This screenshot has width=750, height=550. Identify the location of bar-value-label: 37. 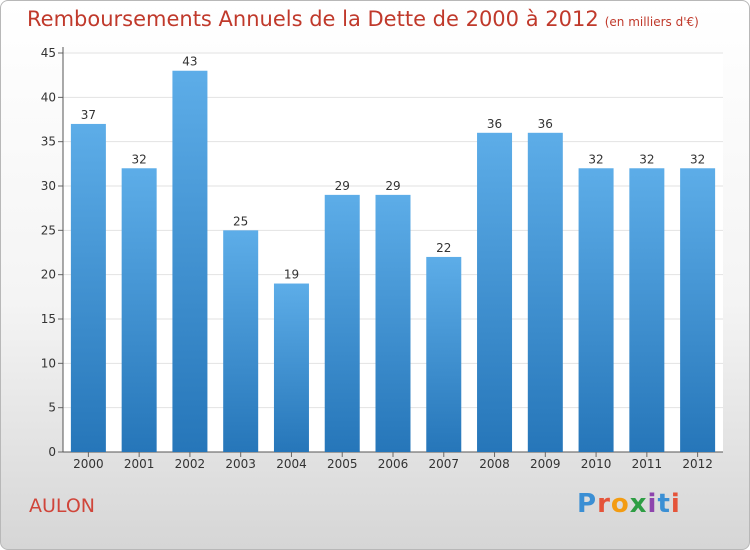
(88, 115).